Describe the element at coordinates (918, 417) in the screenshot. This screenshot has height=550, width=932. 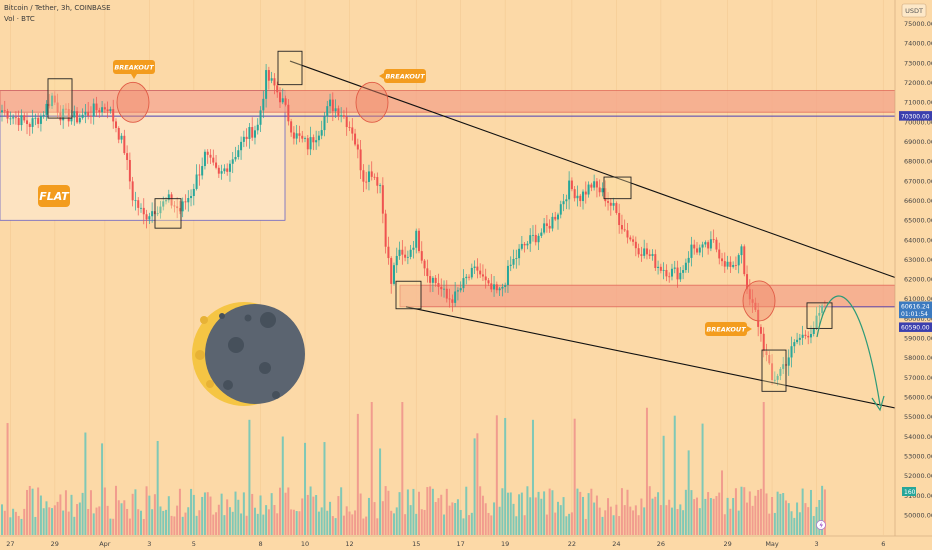
I see `price-tick-label: 55000.00` at that location.